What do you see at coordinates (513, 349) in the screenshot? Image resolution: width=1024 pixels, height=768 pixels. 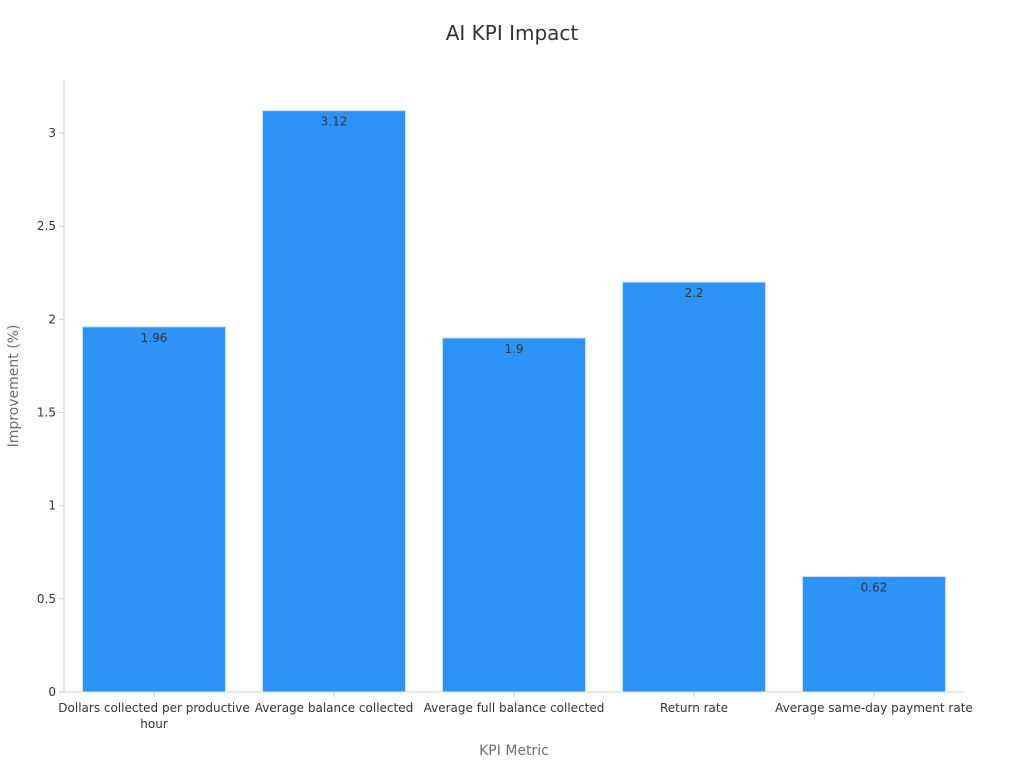 I see `bar-value-label: 1.9` at bounding box center [513, 349].